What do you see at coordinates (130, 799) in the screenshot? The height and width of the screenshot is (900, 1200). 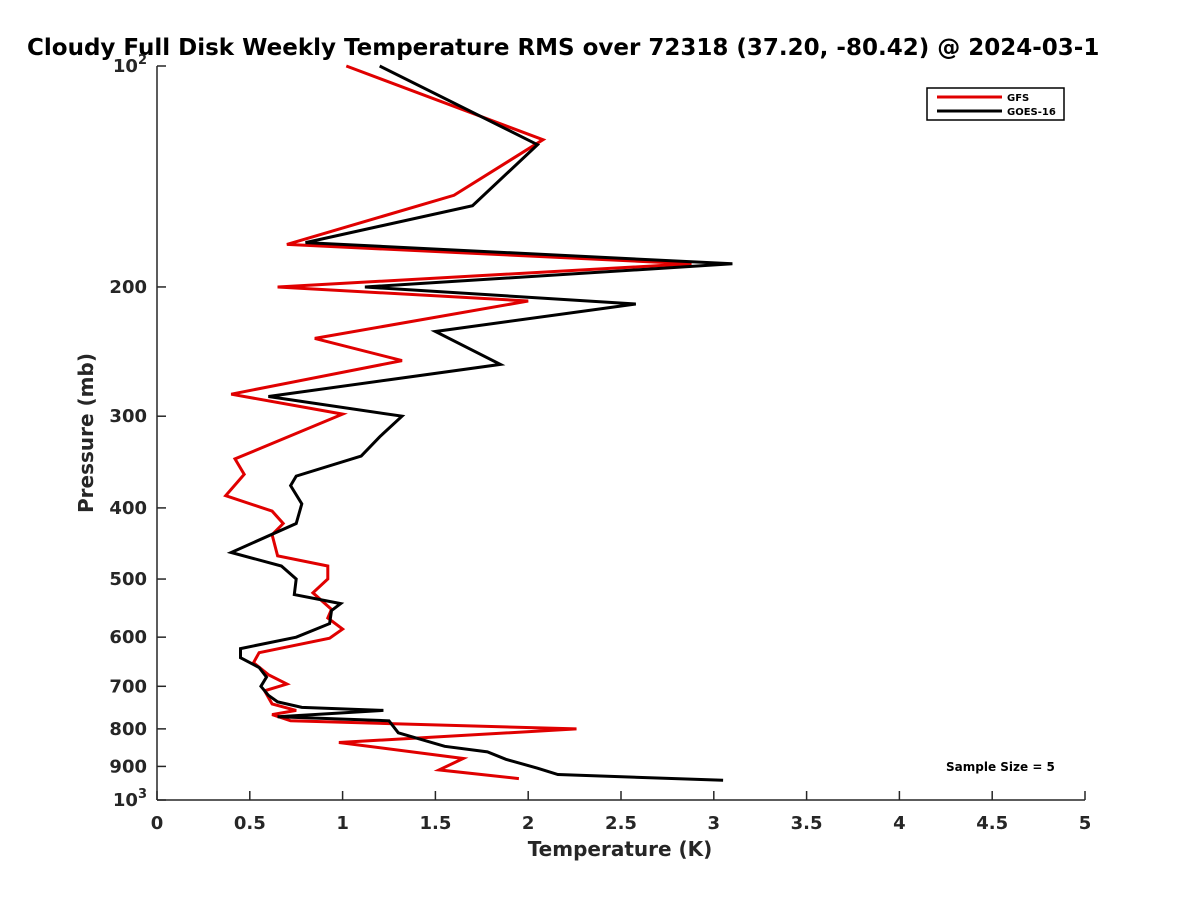 I see `y-tick-label: 10³` at bounding box center [130, 799].